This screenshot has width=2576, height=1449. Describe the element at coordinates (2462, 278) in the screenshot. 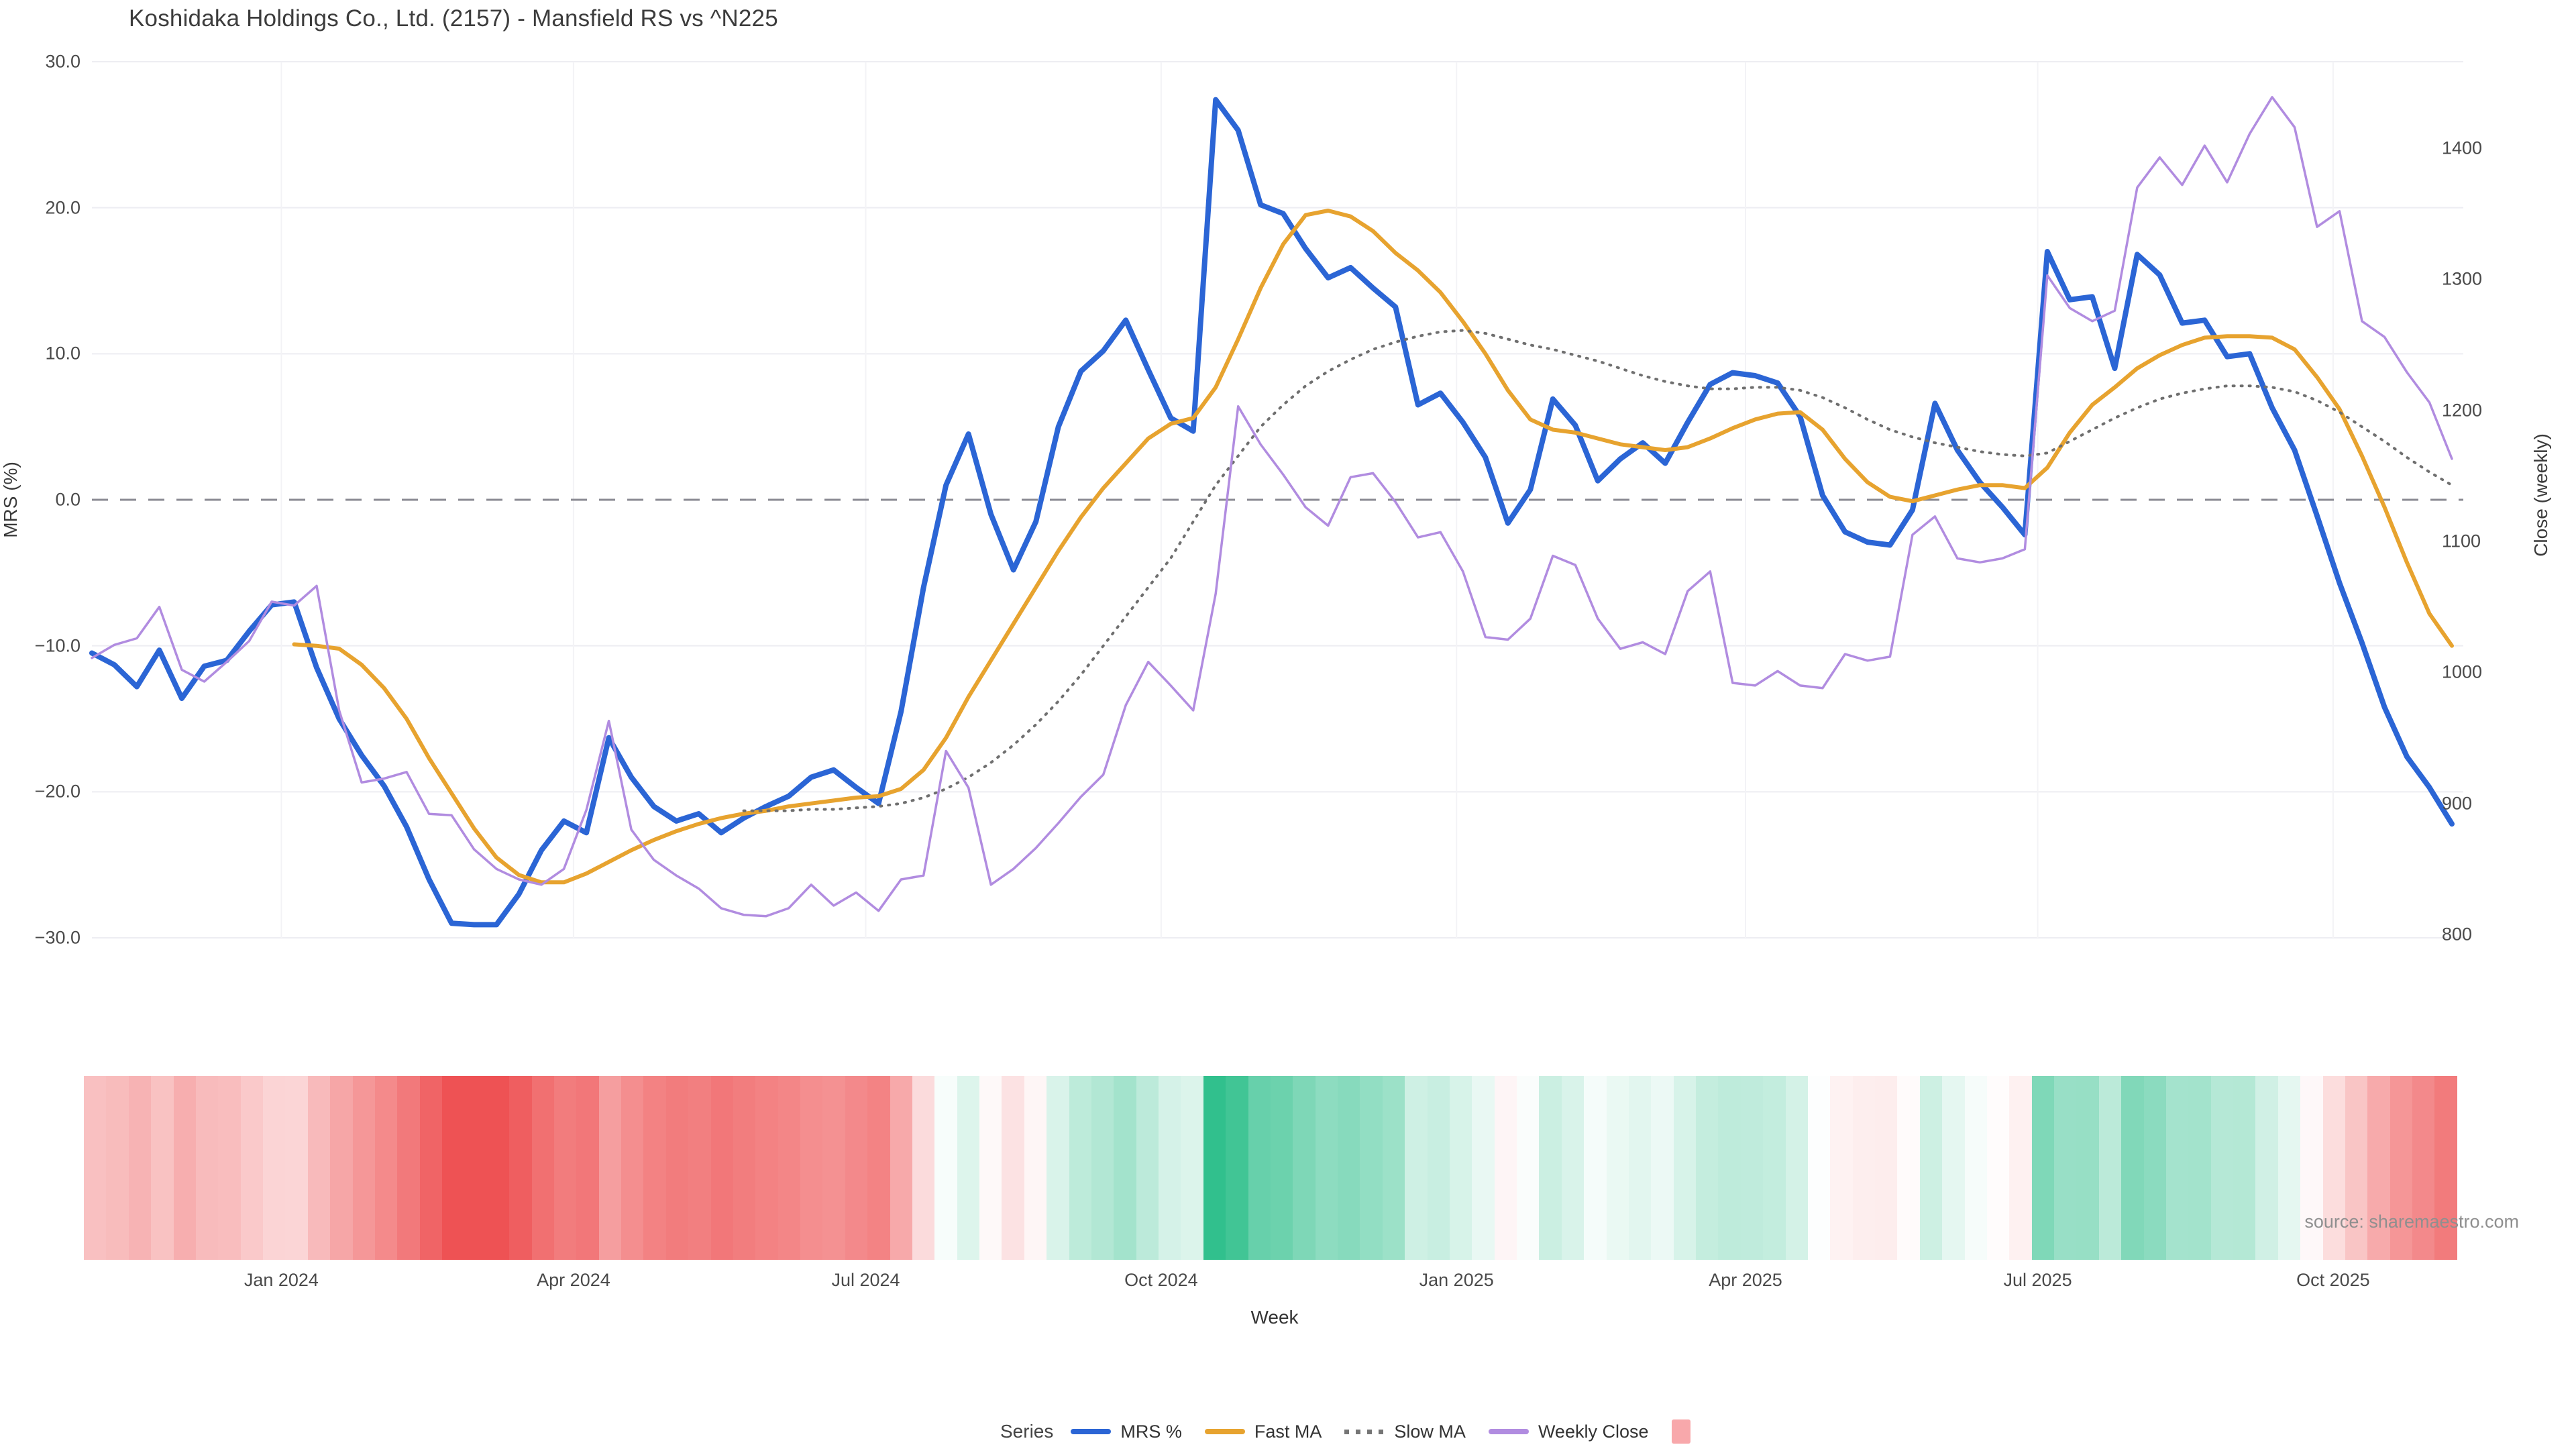

I see `right-tick-label: 1300` at that location.